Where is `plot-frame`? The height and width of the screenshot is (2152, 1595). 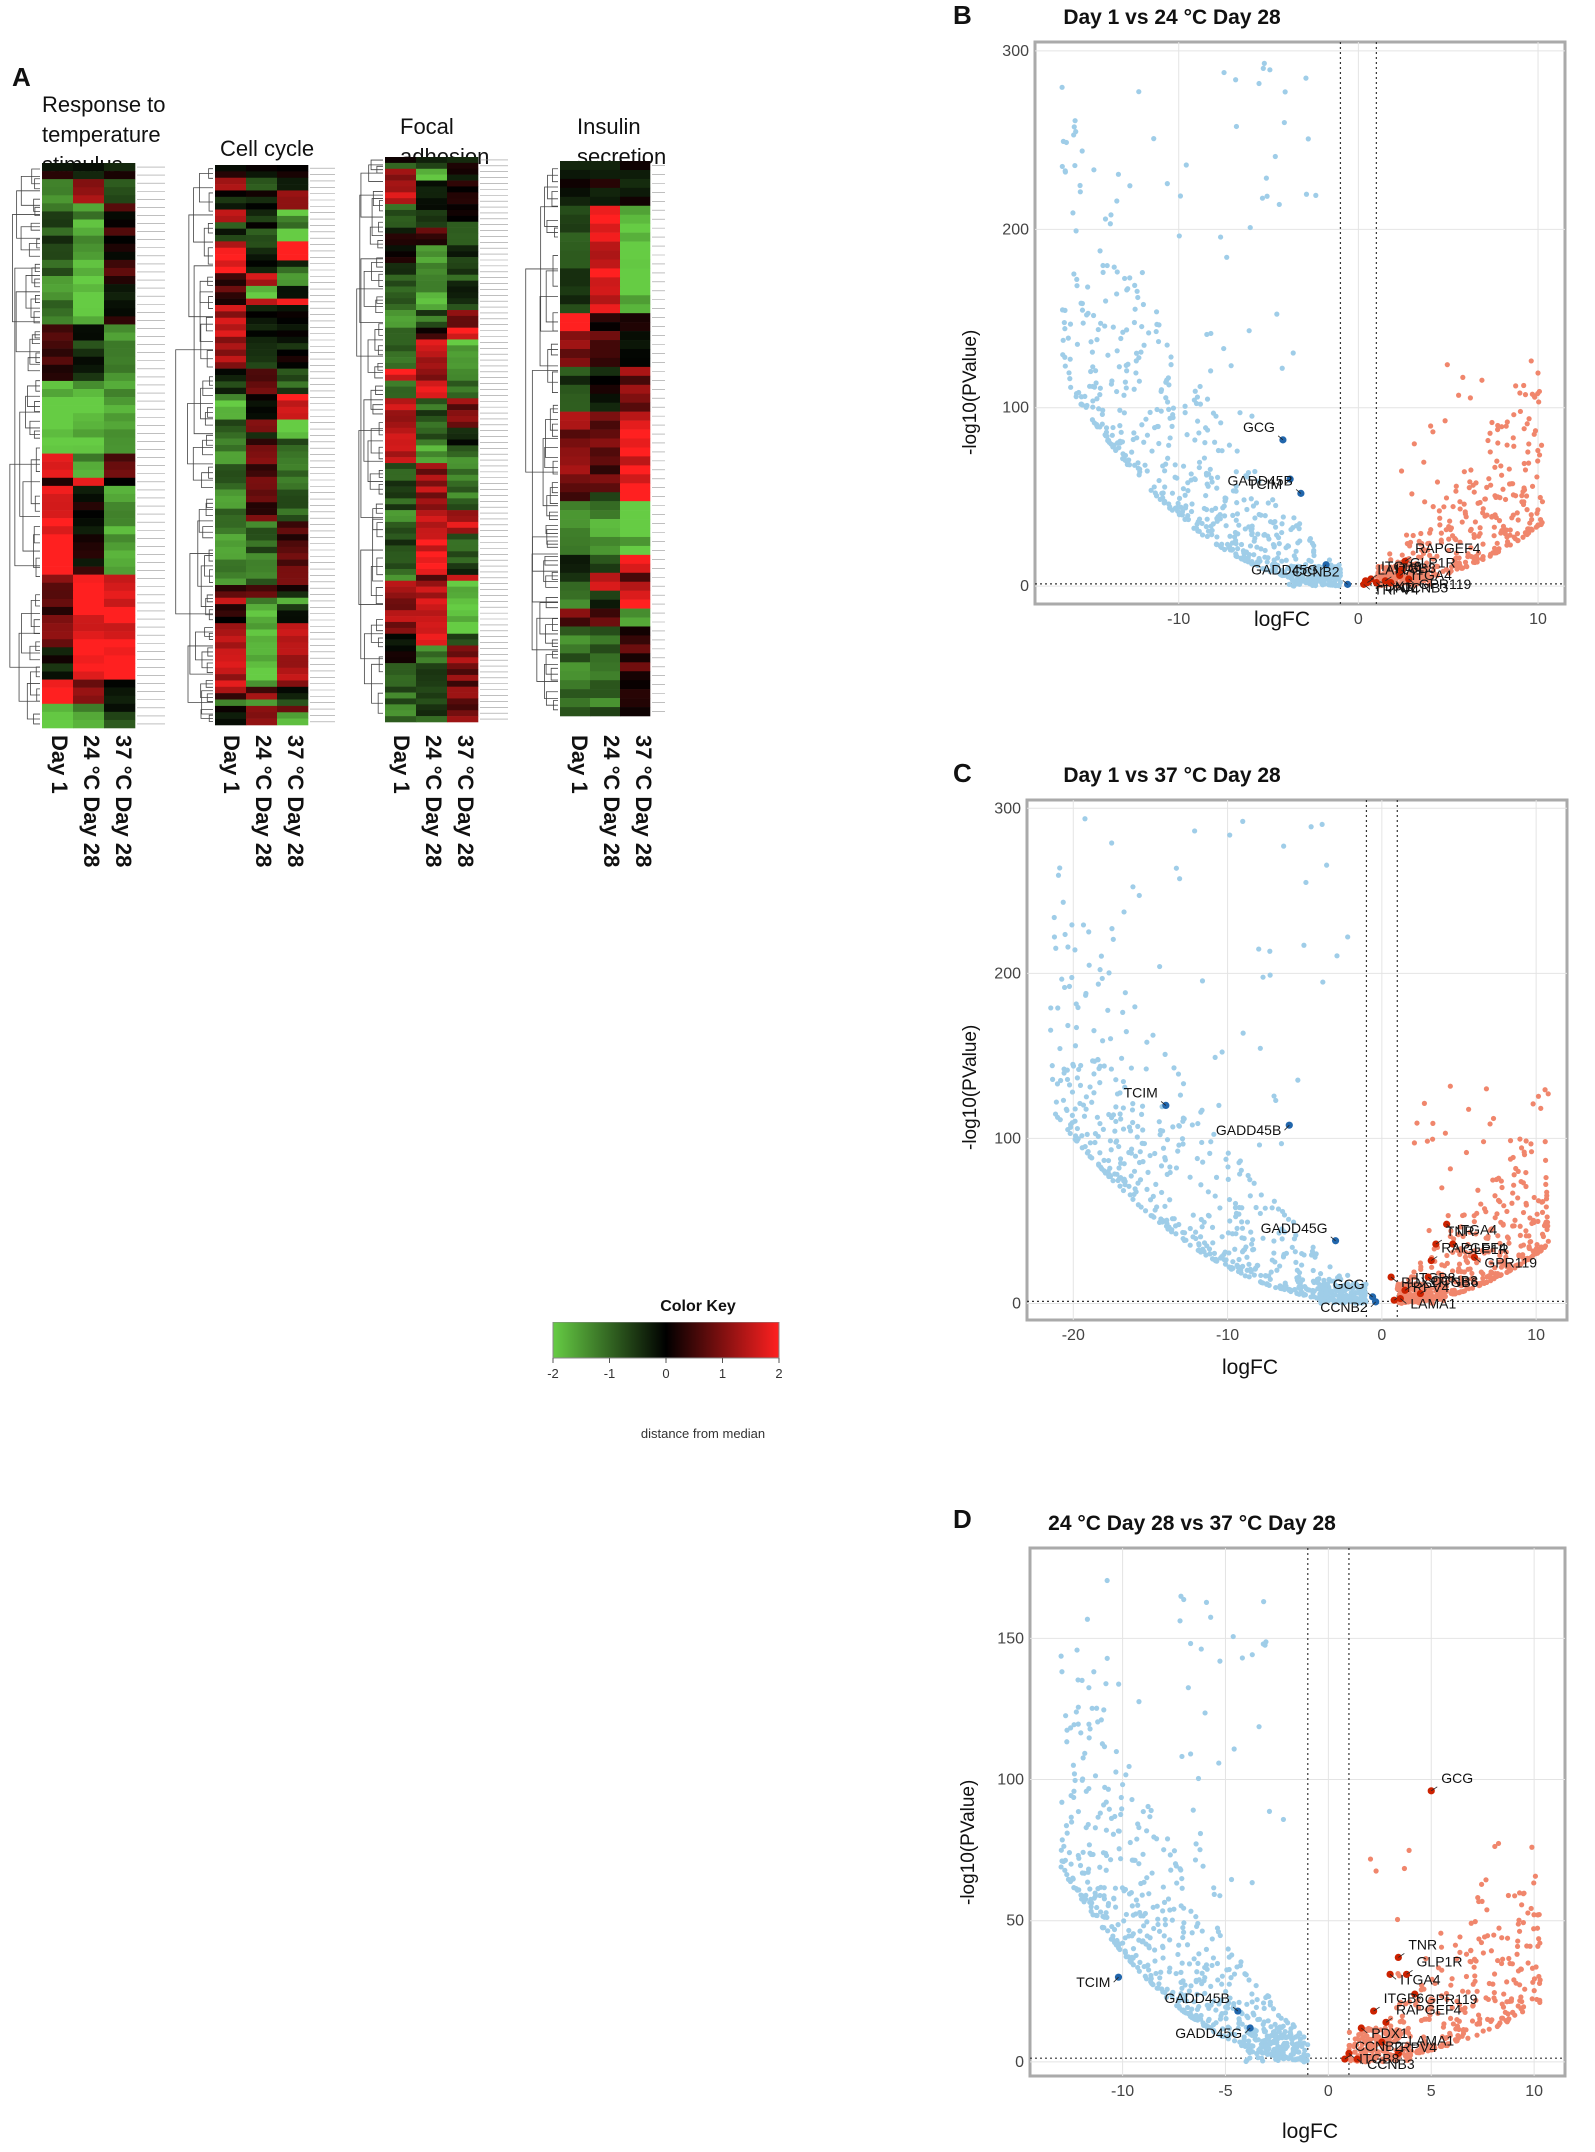 plot-frame is located at coordinates (1300, 323).